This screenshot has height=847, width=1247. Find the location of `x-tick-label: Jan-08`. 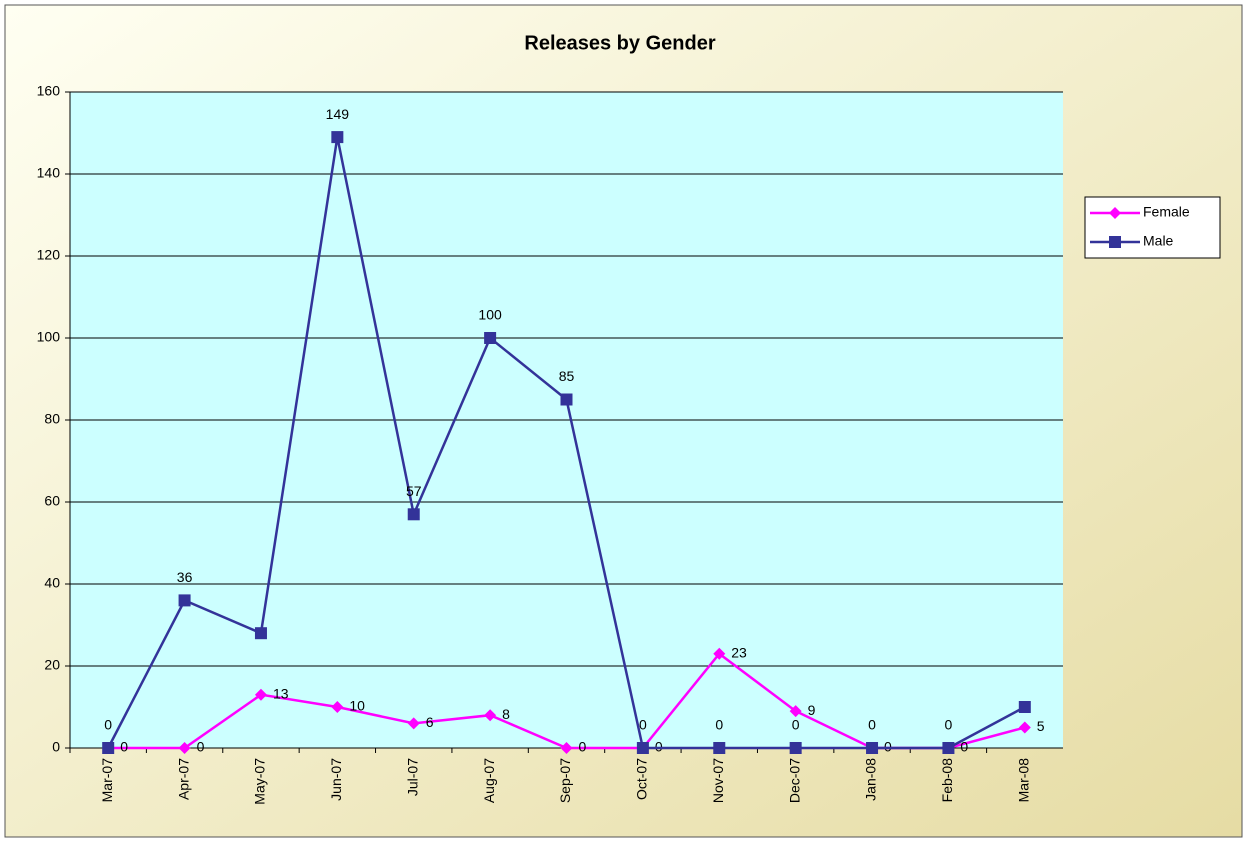

x-tick-label: Jan-08 is located at coordinates (871, 779).